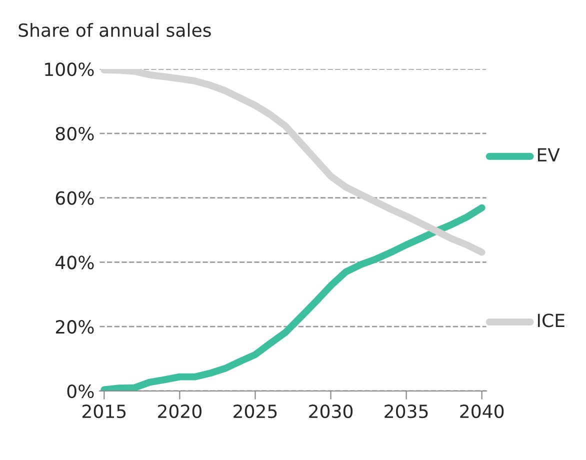  Describe the element at coordinates (482, 411) in the screenshot. I see `x-tick-label: 2040` at that location.